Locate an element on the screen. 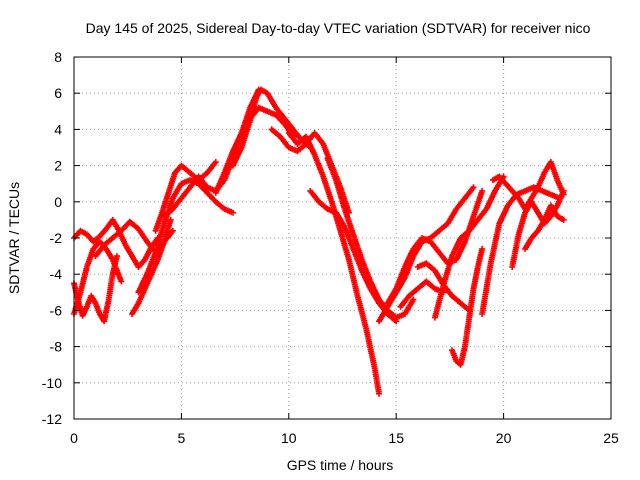 The width and height of the screenshot is (640, 480). y-tick-label: 6 is located at coordinates (58, 93).